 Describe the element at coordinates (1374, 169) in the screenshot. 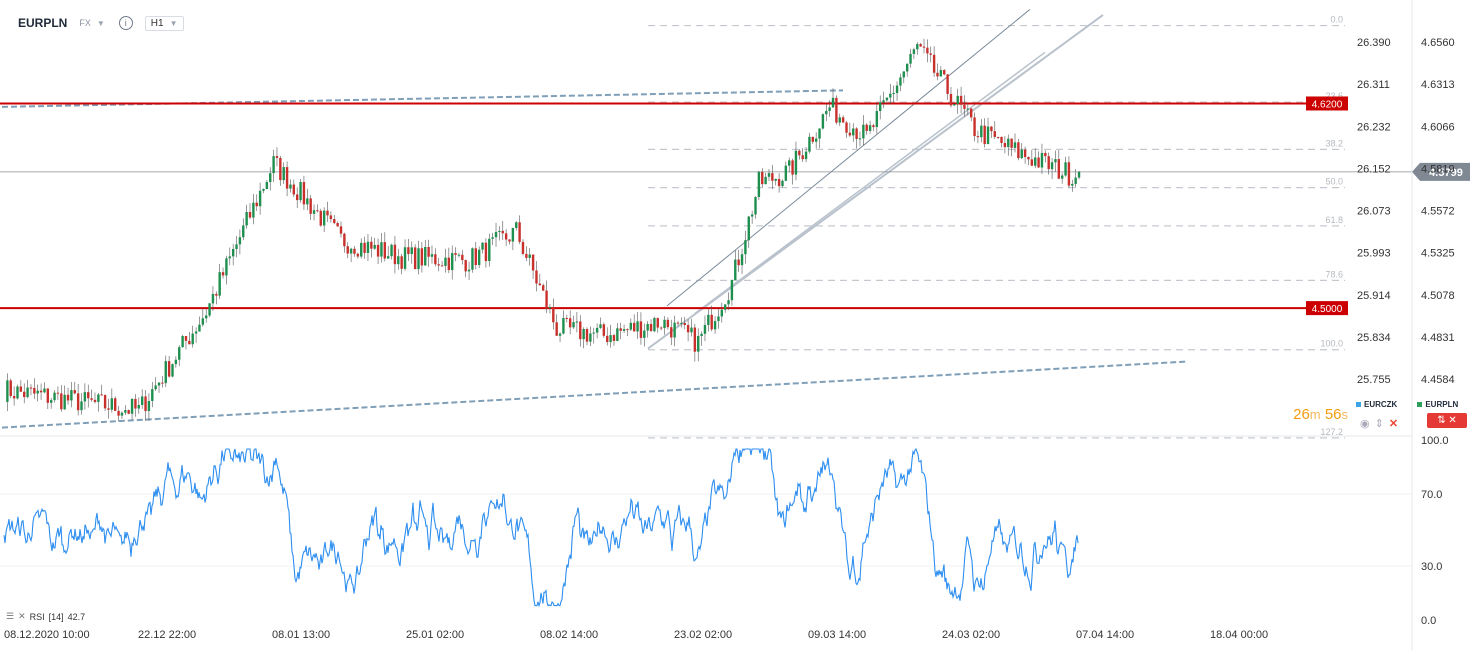

I see `left-axis-tick: 26.152` at that location.